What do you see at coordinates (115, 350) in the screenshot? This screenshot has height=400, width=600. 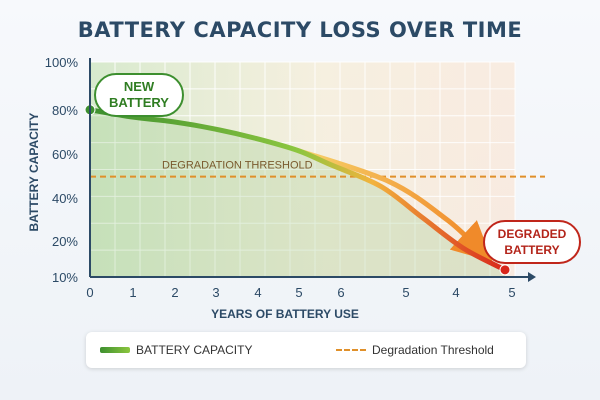 I see `legend-swatch-capacity` at bounding box center [115, 350].